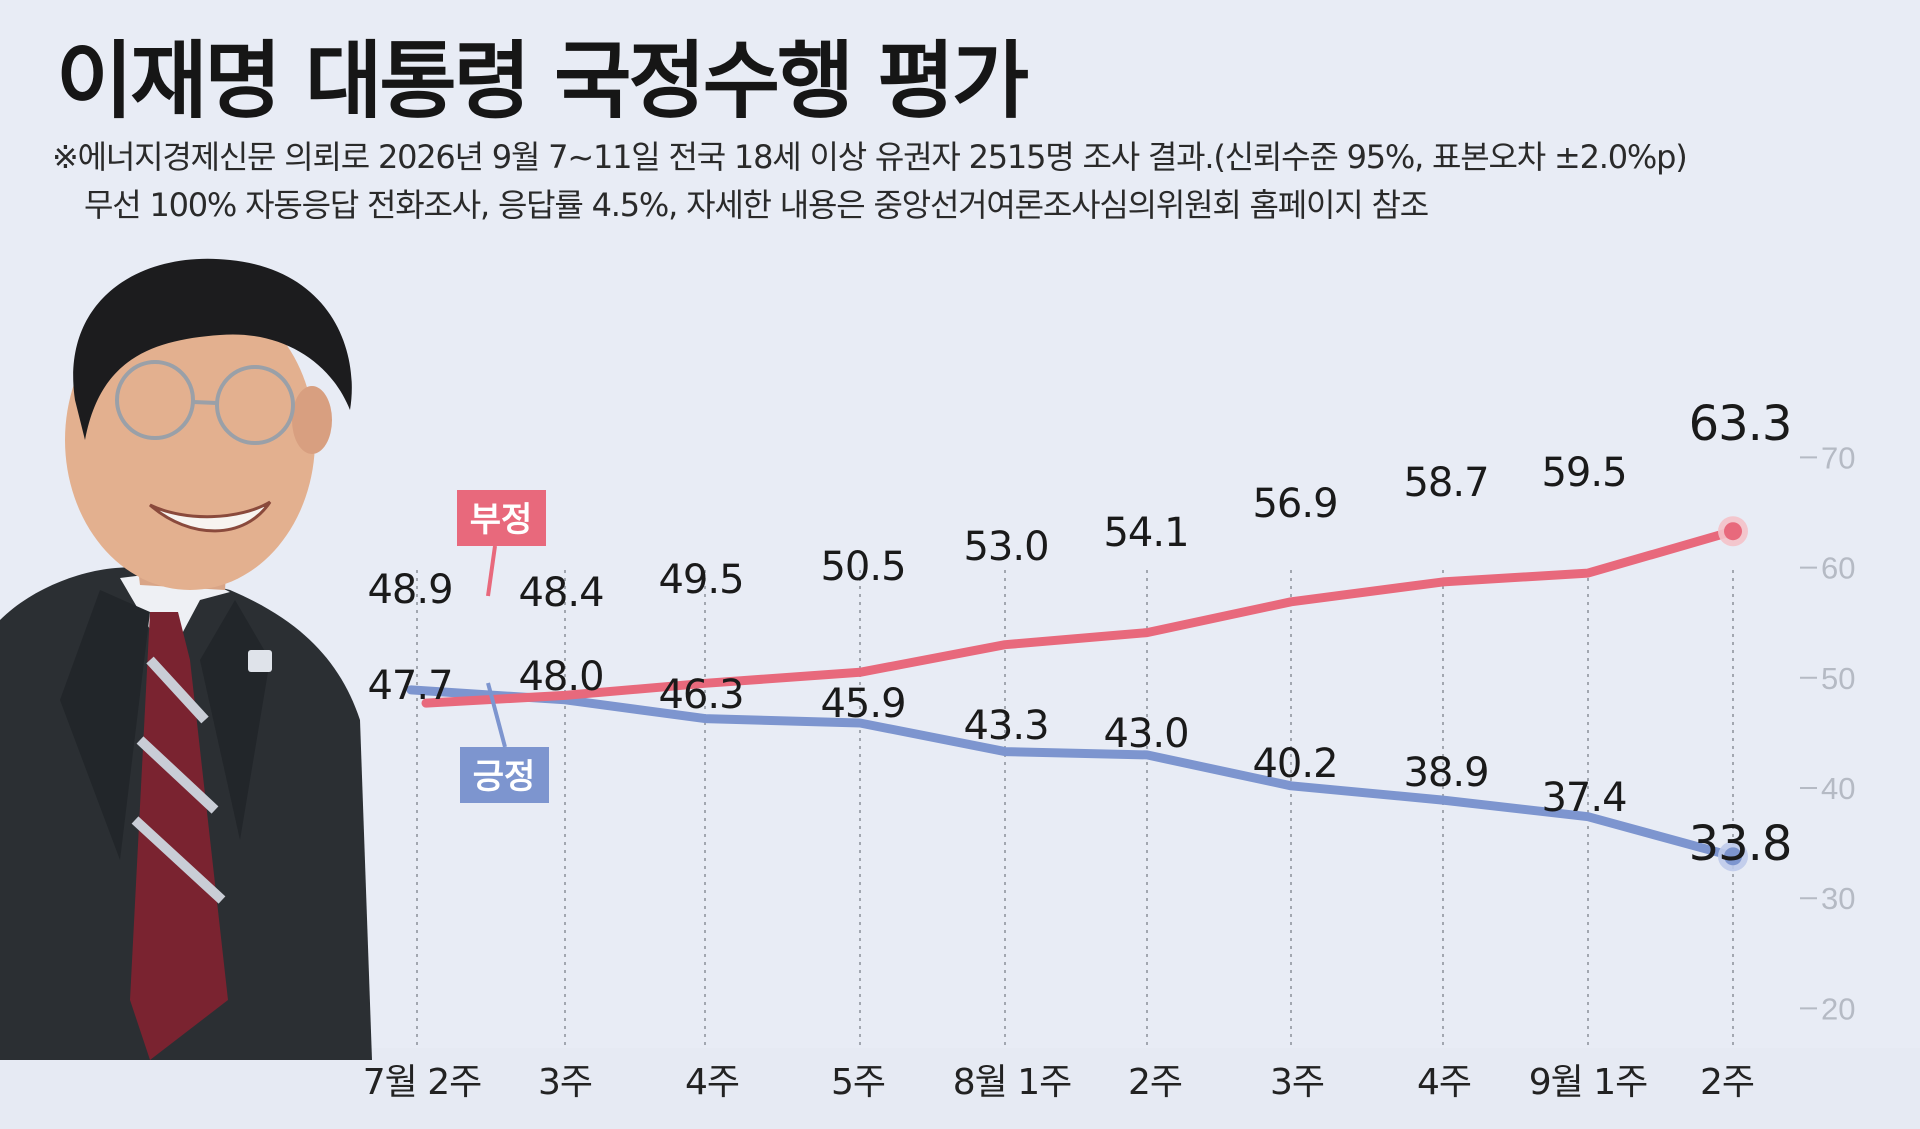 The image size is (1920, 1129). What do you see at coordinates (496, 715) in the screenshot?
I see `legend-positive-pointer` at bounding box center [496, 715].